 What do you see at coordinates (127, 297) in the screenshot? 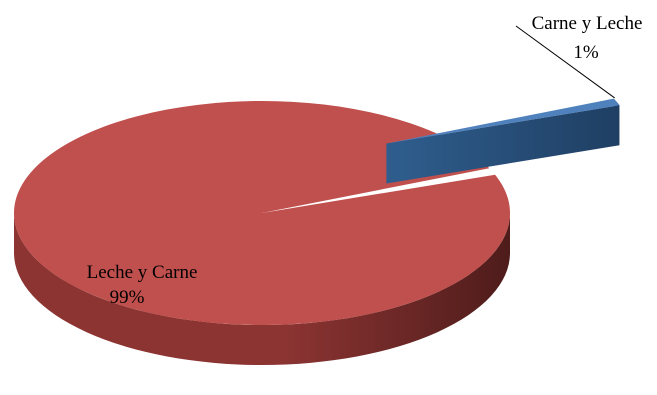
I see `data-label-percent-leche-y-carne: 99%` at bounding box center [127, 297].